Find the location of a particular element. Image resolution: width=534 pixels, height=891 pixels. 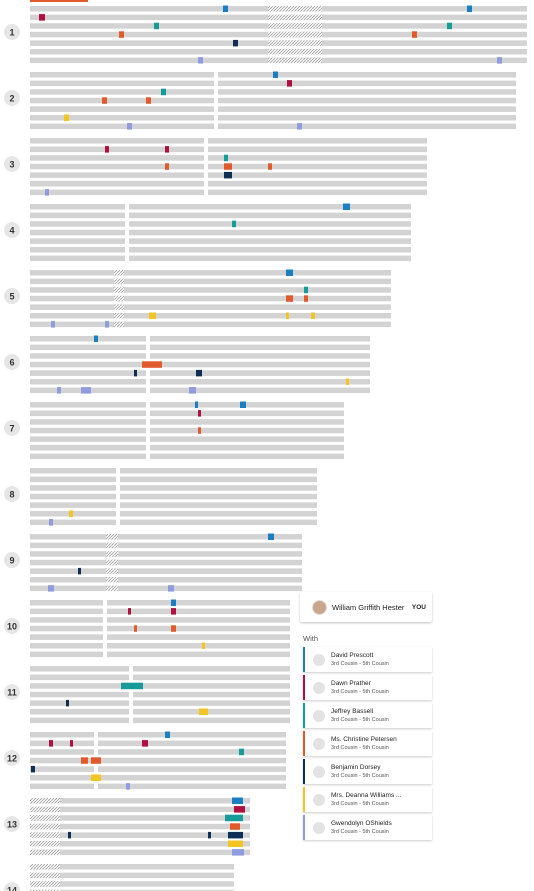

match-name: Benjamin Dorsey is located at coordinates (356, 767).